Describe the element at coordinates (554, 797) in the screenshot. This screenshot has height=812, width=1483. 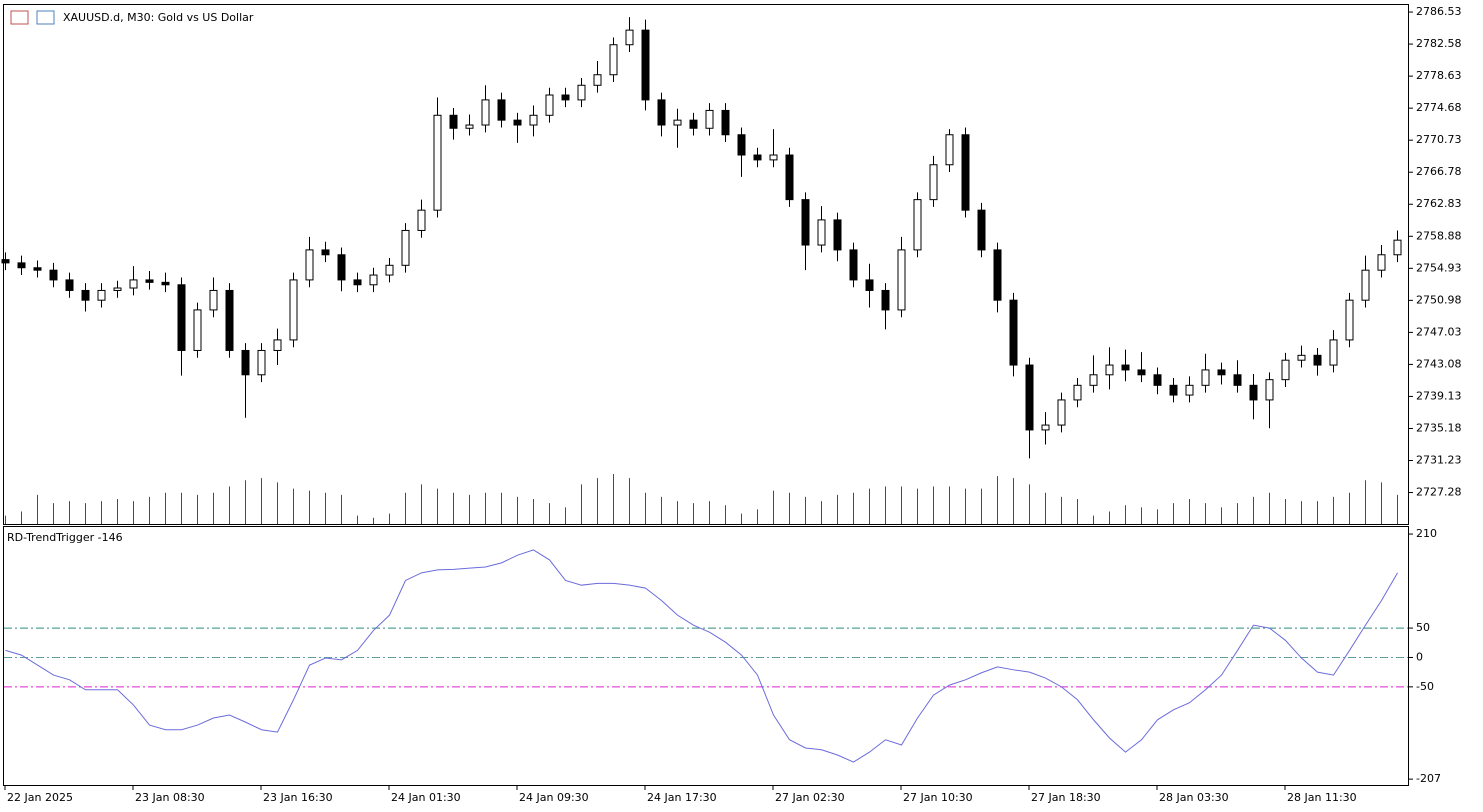
I see `x-tick-label: 24 Jan 09:30` at that location.